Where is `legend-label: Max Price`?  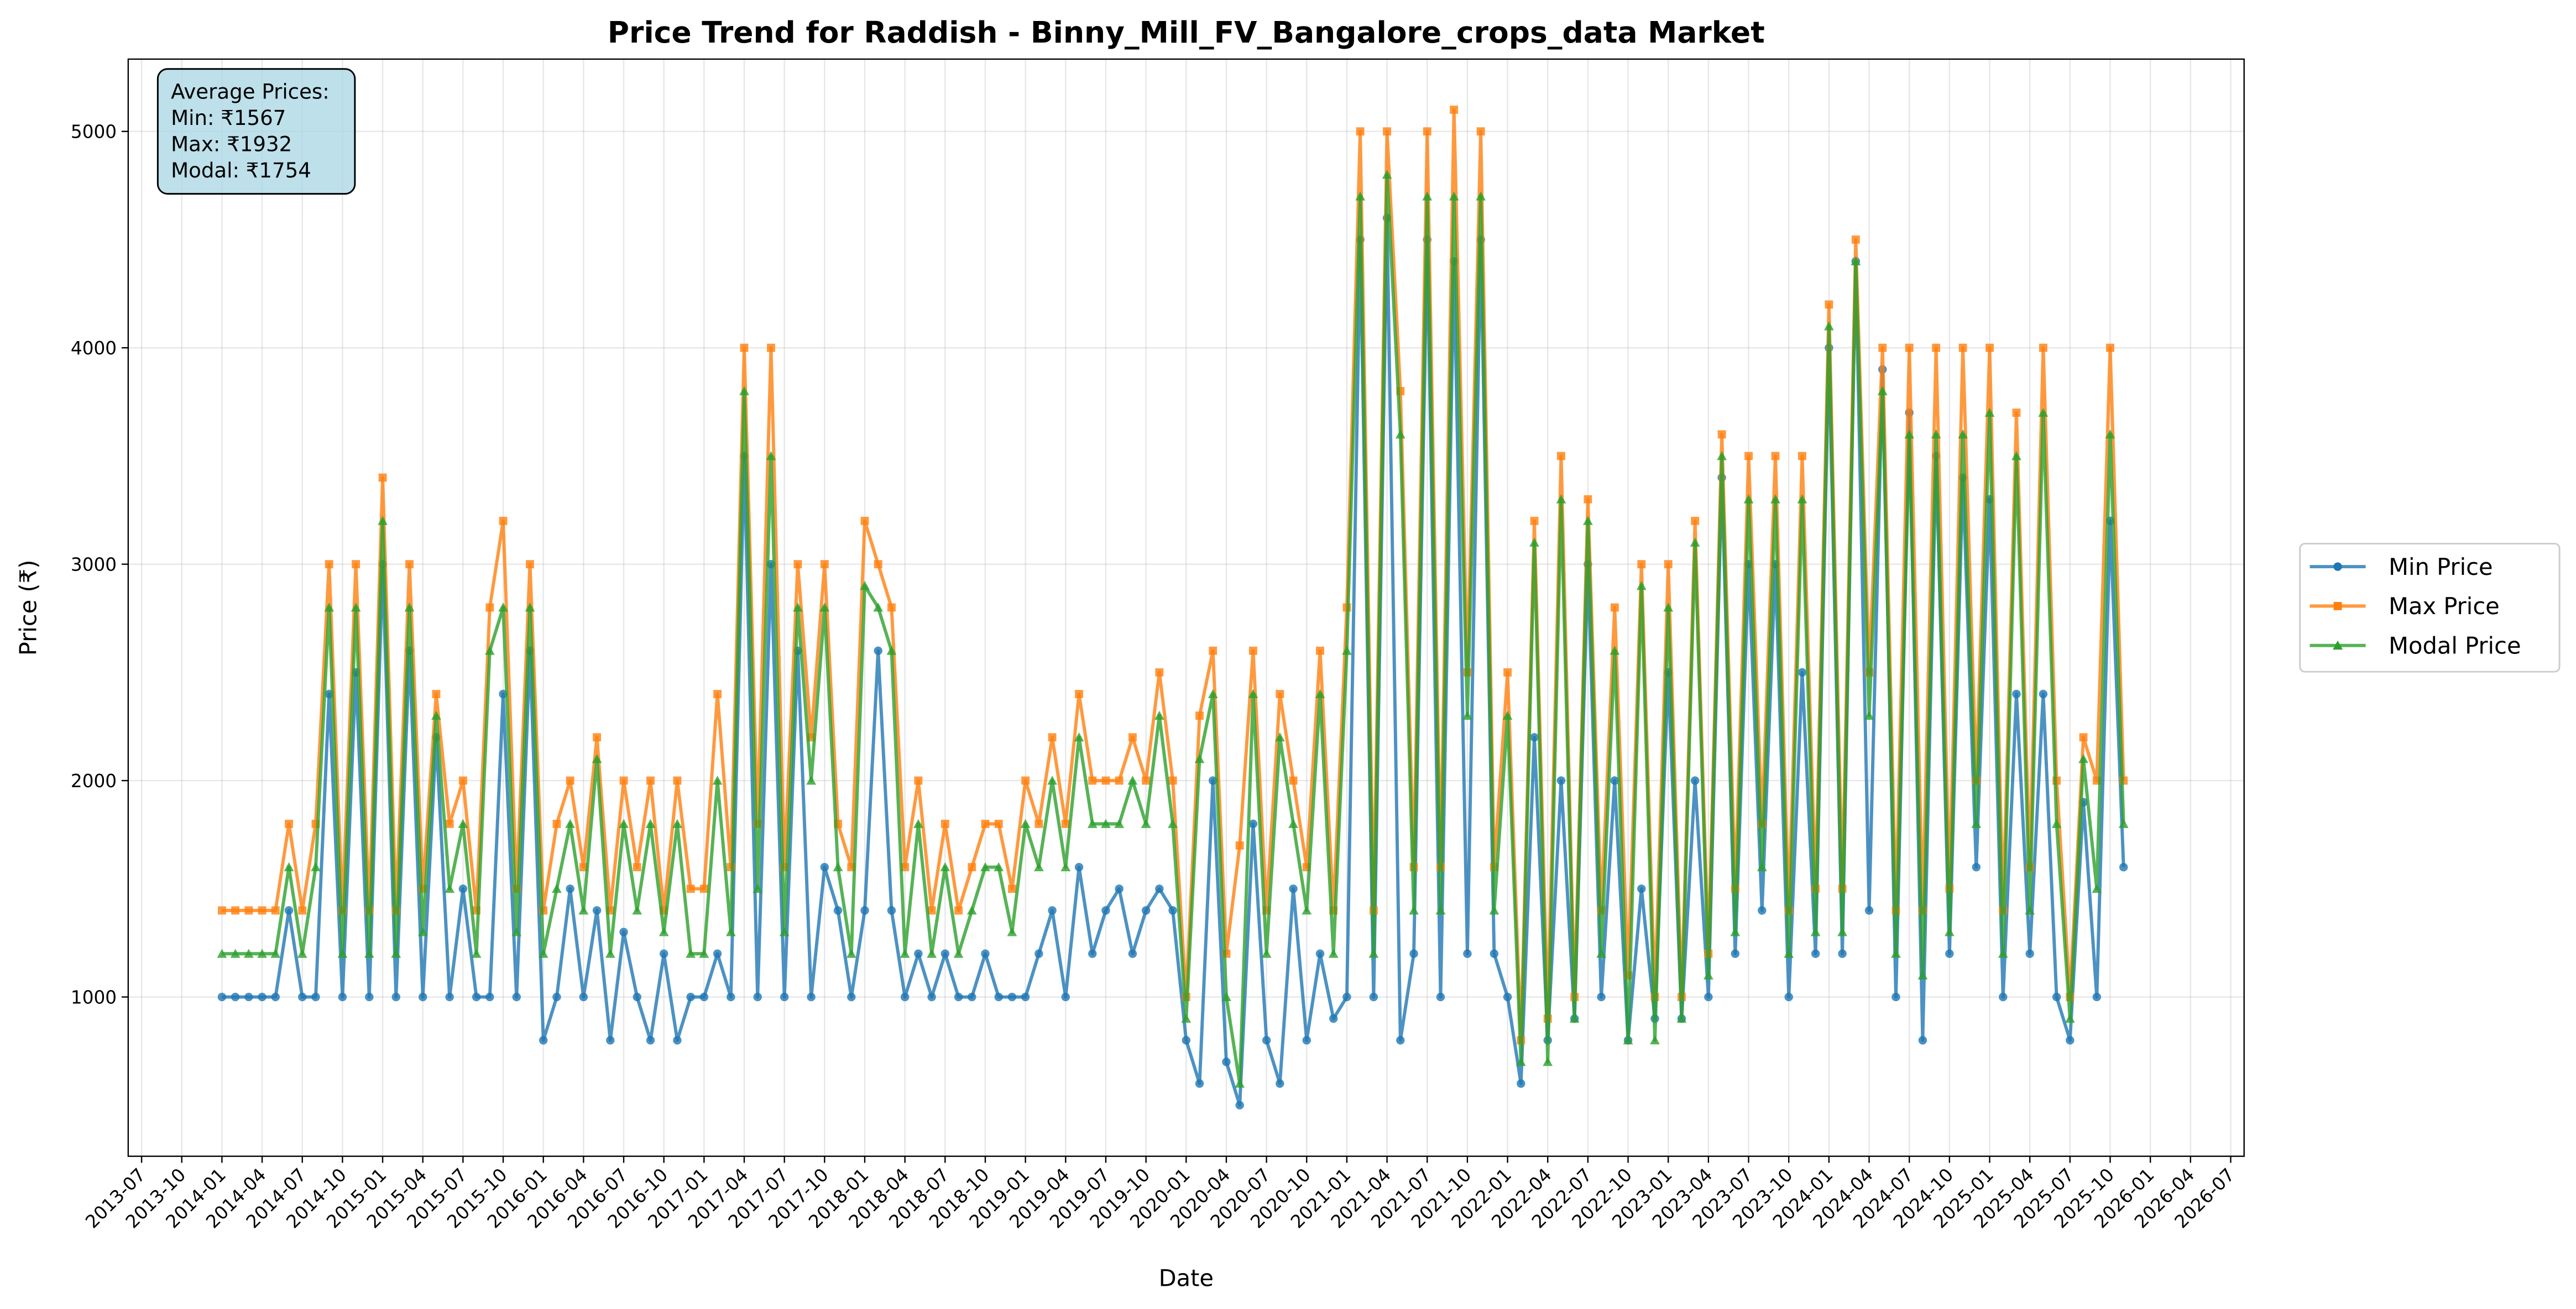 legend-label: Max Price is located at coordinates (2444, 606).